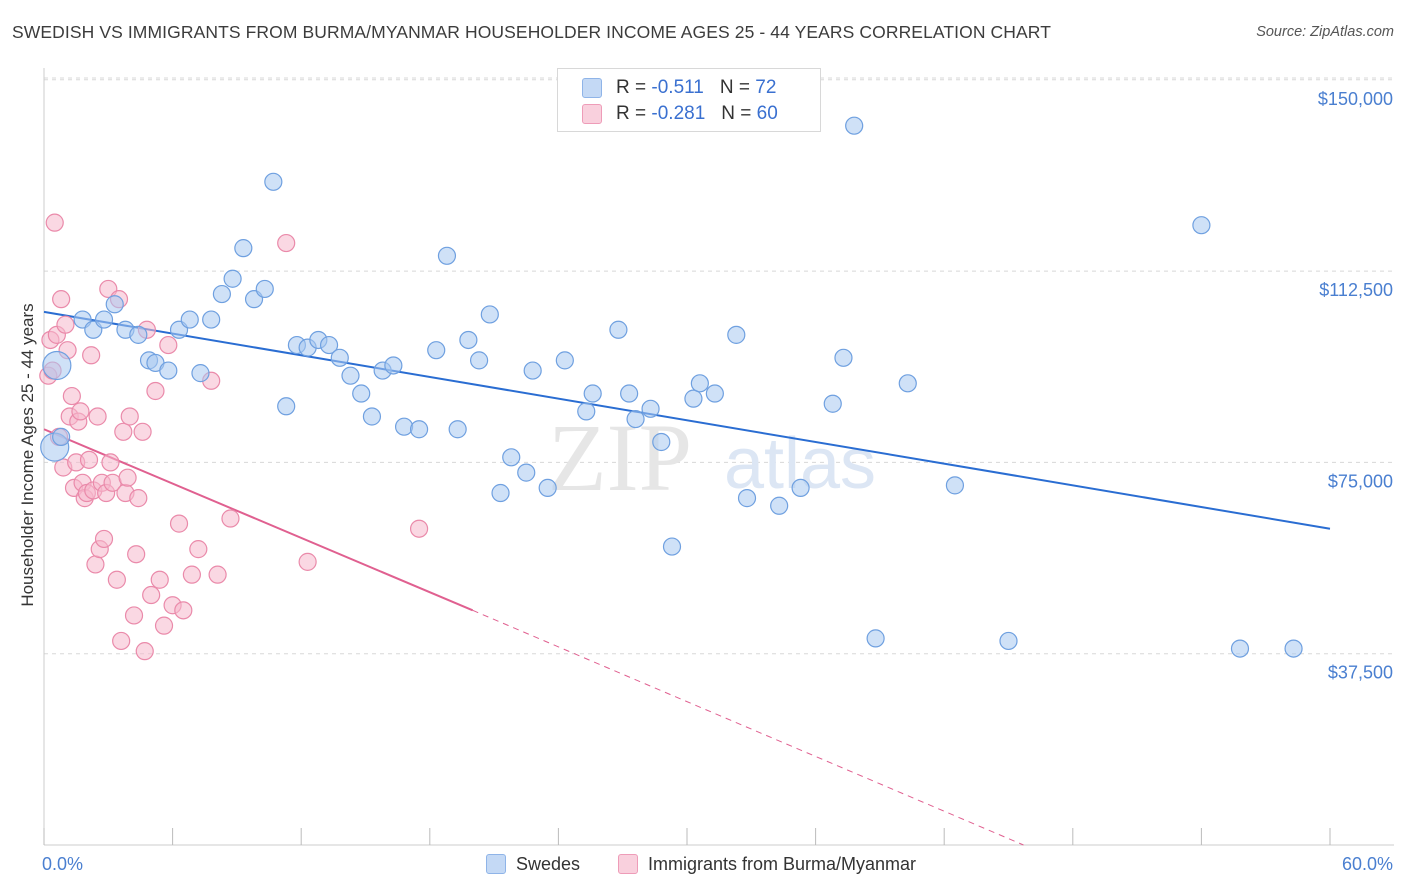  I want to click on legend-row-swedes: R = -0.511 N = 72, so click(679, 88).